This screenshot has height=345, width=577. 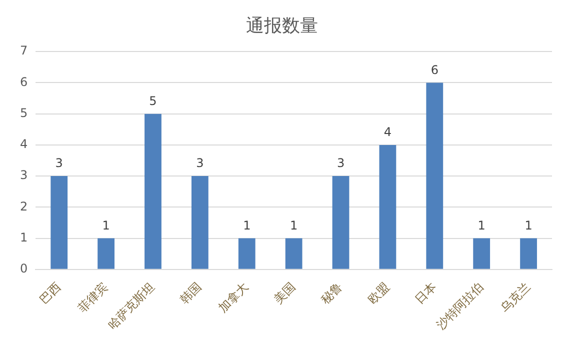 I want to click on x-tick-label: 欧盟, so click(x=378, y=293).